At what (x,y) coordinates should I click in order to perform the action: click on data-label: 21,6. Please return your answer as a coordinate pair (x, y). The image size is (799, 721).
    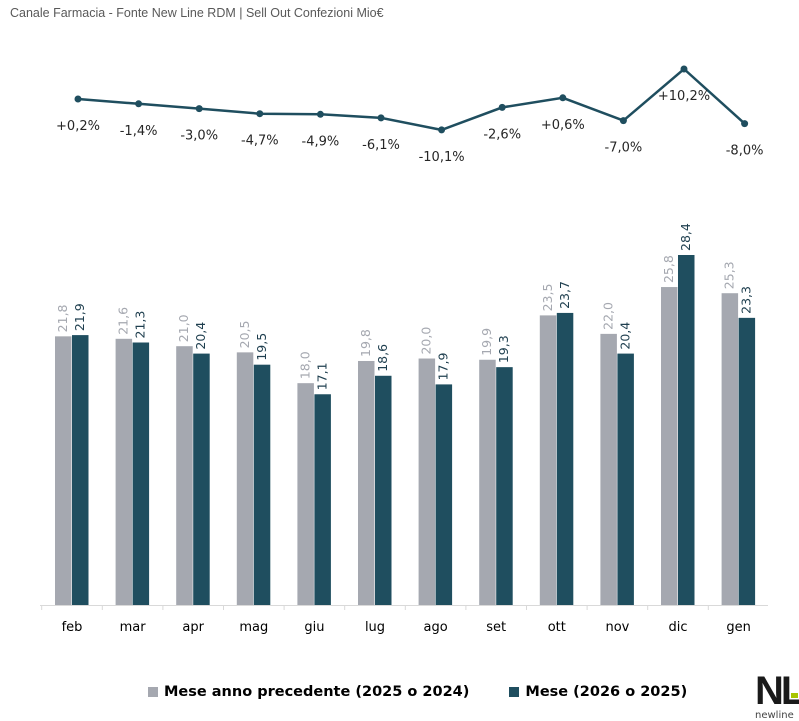
    Looking at the image, I should click on (123, 321).